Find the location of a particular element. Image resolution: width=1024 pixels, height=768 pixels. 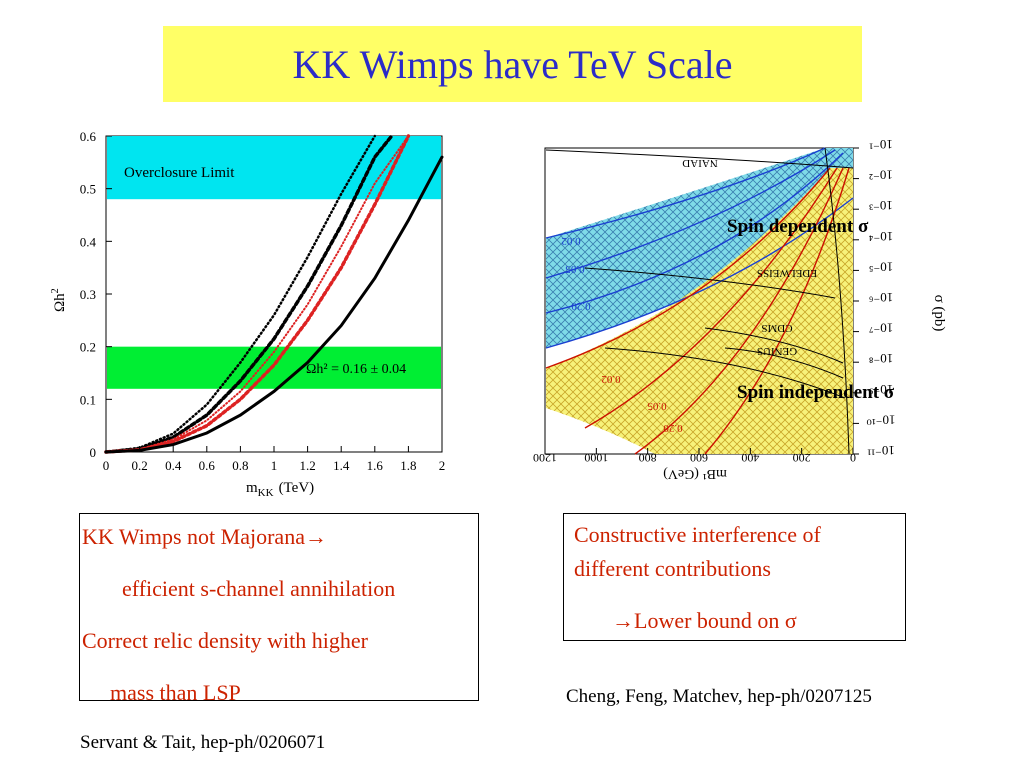

x-tick-label: 0.2 is located at coordinates (139, 465).